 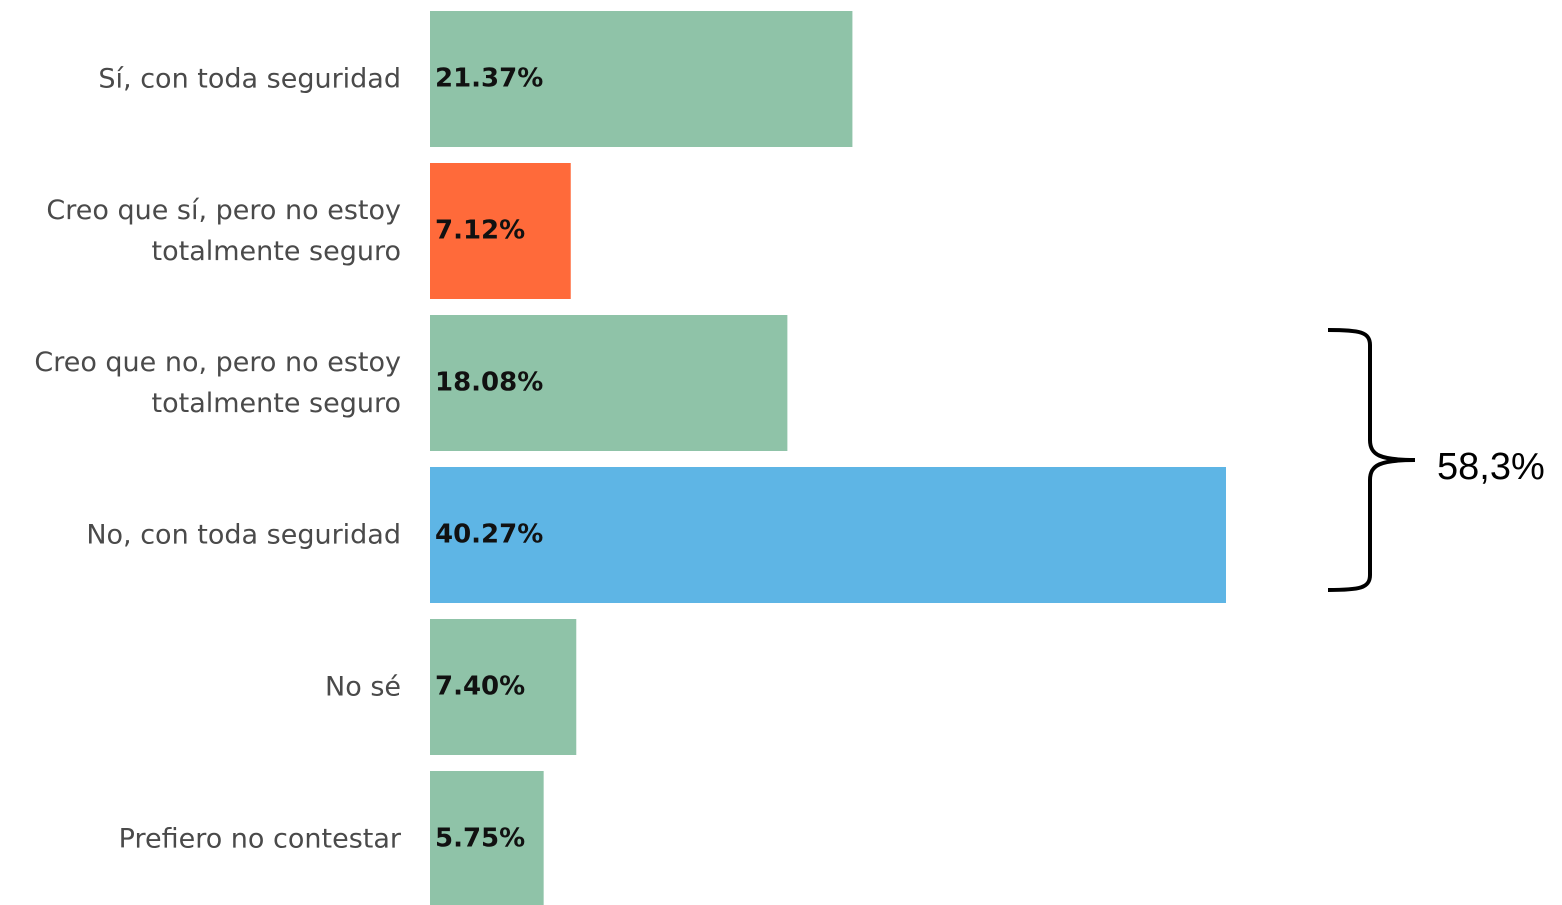 I want to click on value-label: 40.27%, so click(x=489, y=535).